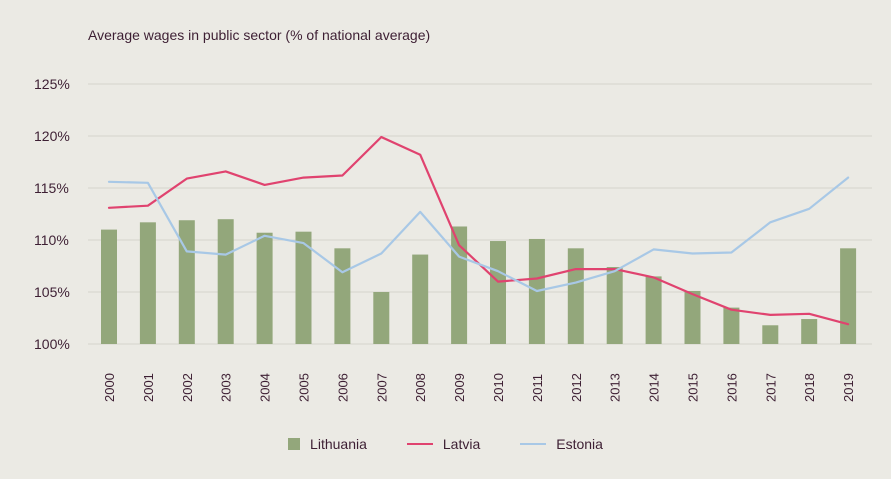 This screenshot has height=479, width=891. I want to click on legend-item-estonia: Estonia, so click(561, 444).